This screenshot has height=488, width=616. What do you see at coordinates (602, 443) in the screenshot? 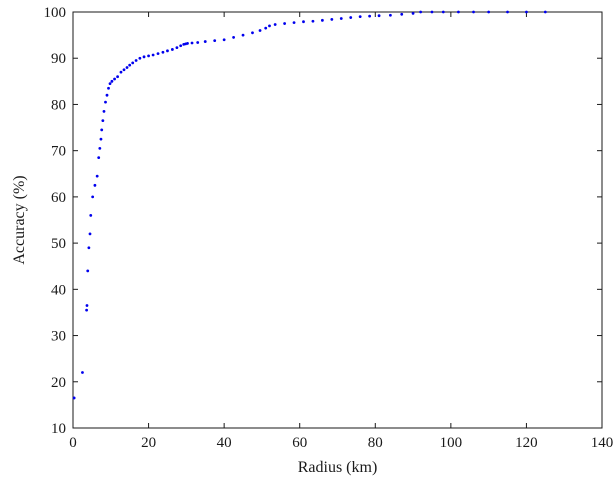
I see `x-tick-label: 140` at bounding box center [602, 443].